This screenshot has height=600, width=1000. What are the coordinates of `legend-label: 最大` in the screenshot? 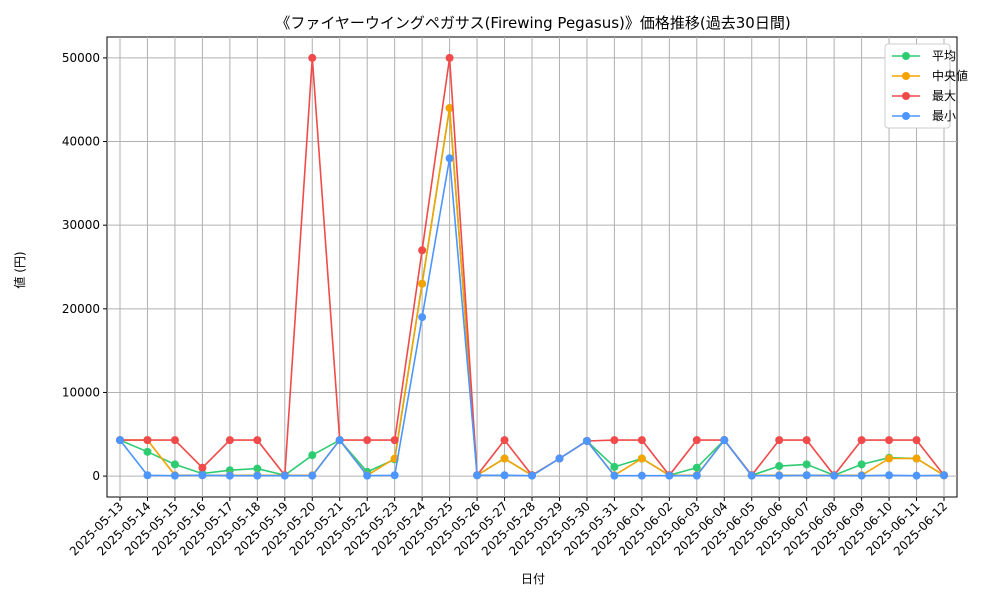 It's located at (944, 96).